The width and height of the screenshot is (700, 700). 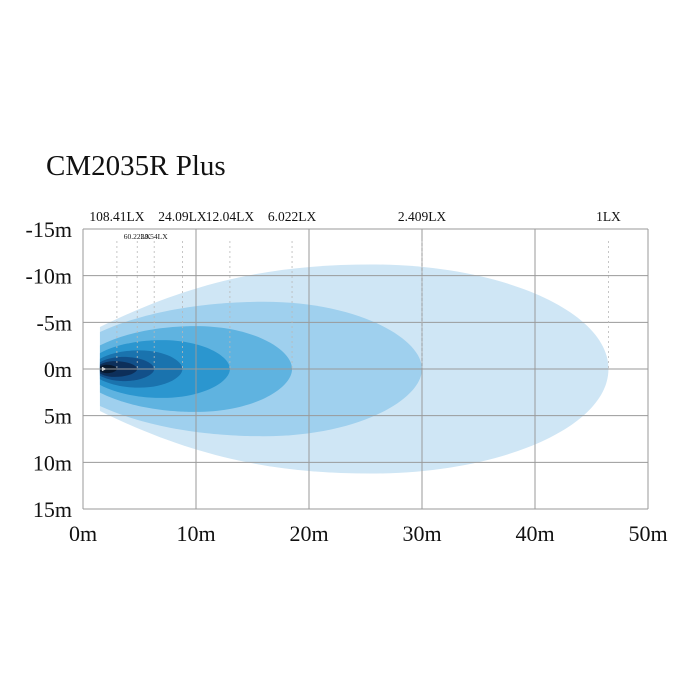 What do you see at coordinates (534, 533) in the screenshot?
I see `x-tick-label: 40m` at bounding box center [534, 533].